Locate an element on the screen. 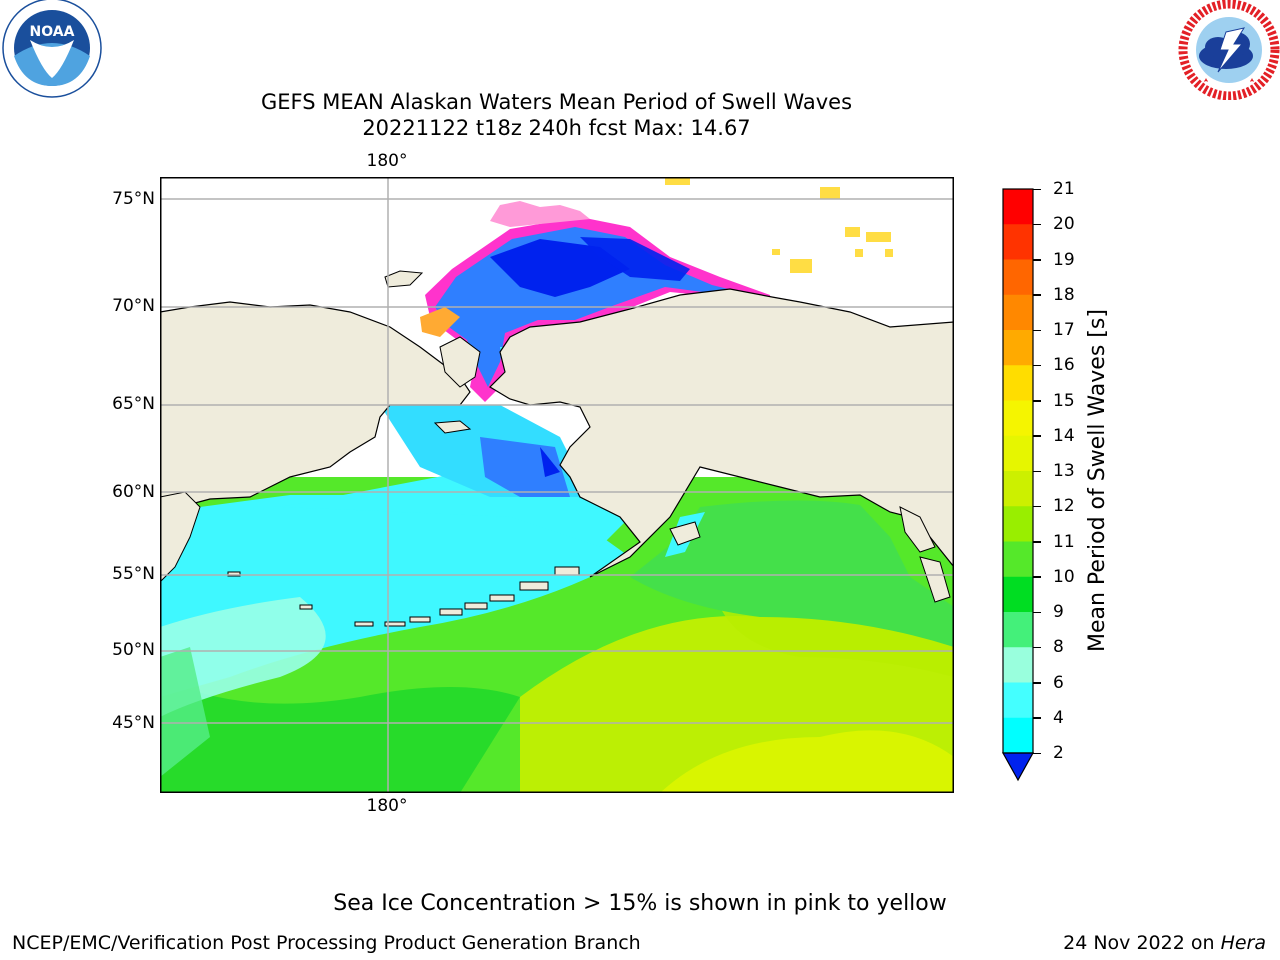  colorbar-tick-label: 20 is located at coordinates (1064, 224).